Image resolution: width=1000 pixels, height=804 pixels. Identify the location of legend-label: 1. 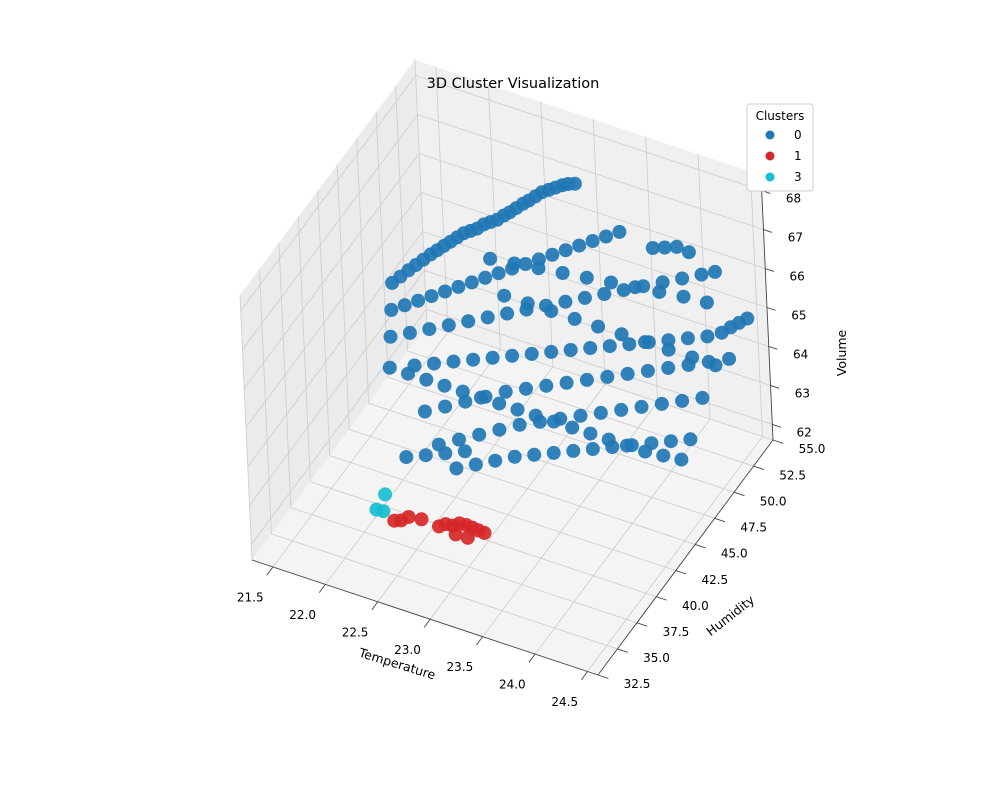
(798, 156).